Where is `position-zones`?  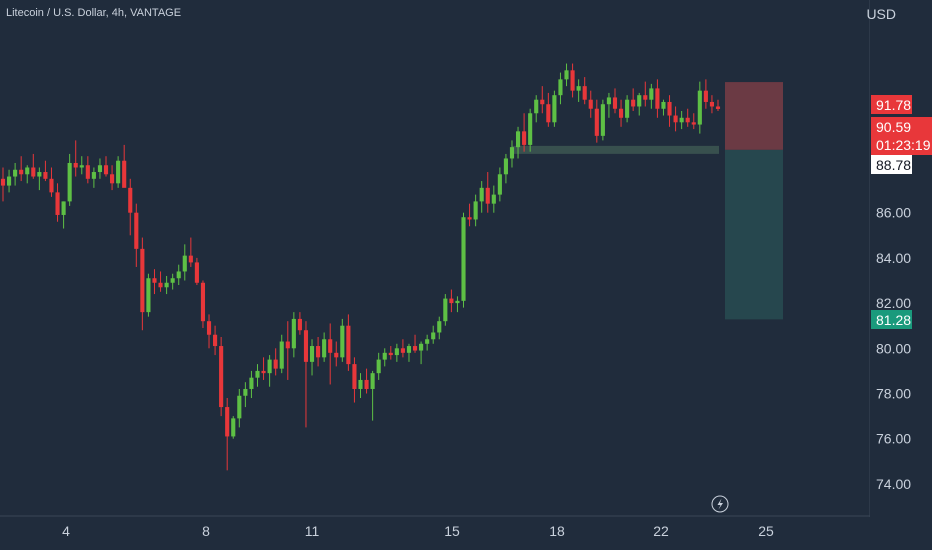
position-zones is located at coordinates (647, 201).